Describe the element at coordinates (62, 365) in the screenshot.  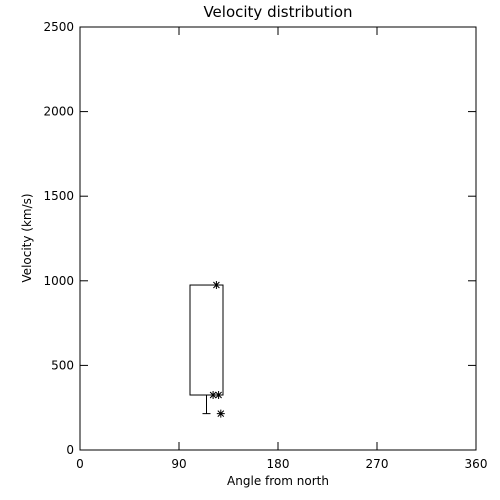
I see `y-tick-label: 500` at that location.